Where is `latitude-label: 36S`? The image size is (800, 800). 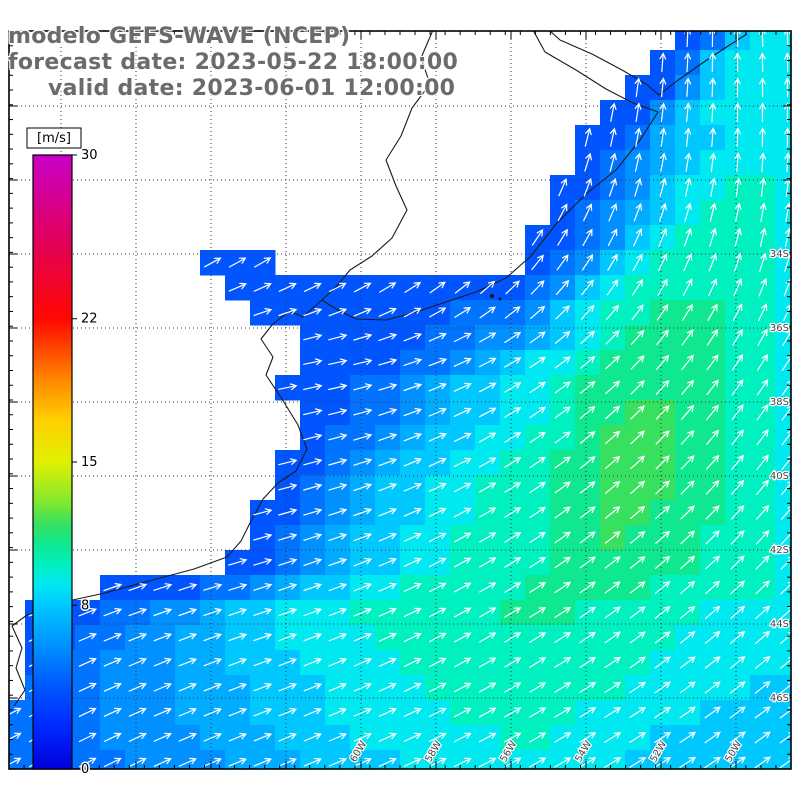
latitude-label: 36S is located at coordinates (779, 328).